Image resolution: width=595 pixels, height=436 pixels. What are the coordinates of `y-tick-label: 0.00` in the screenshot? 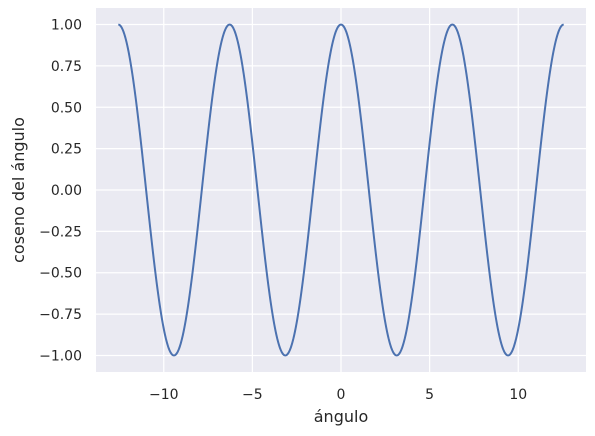 It's located at (66, 191).